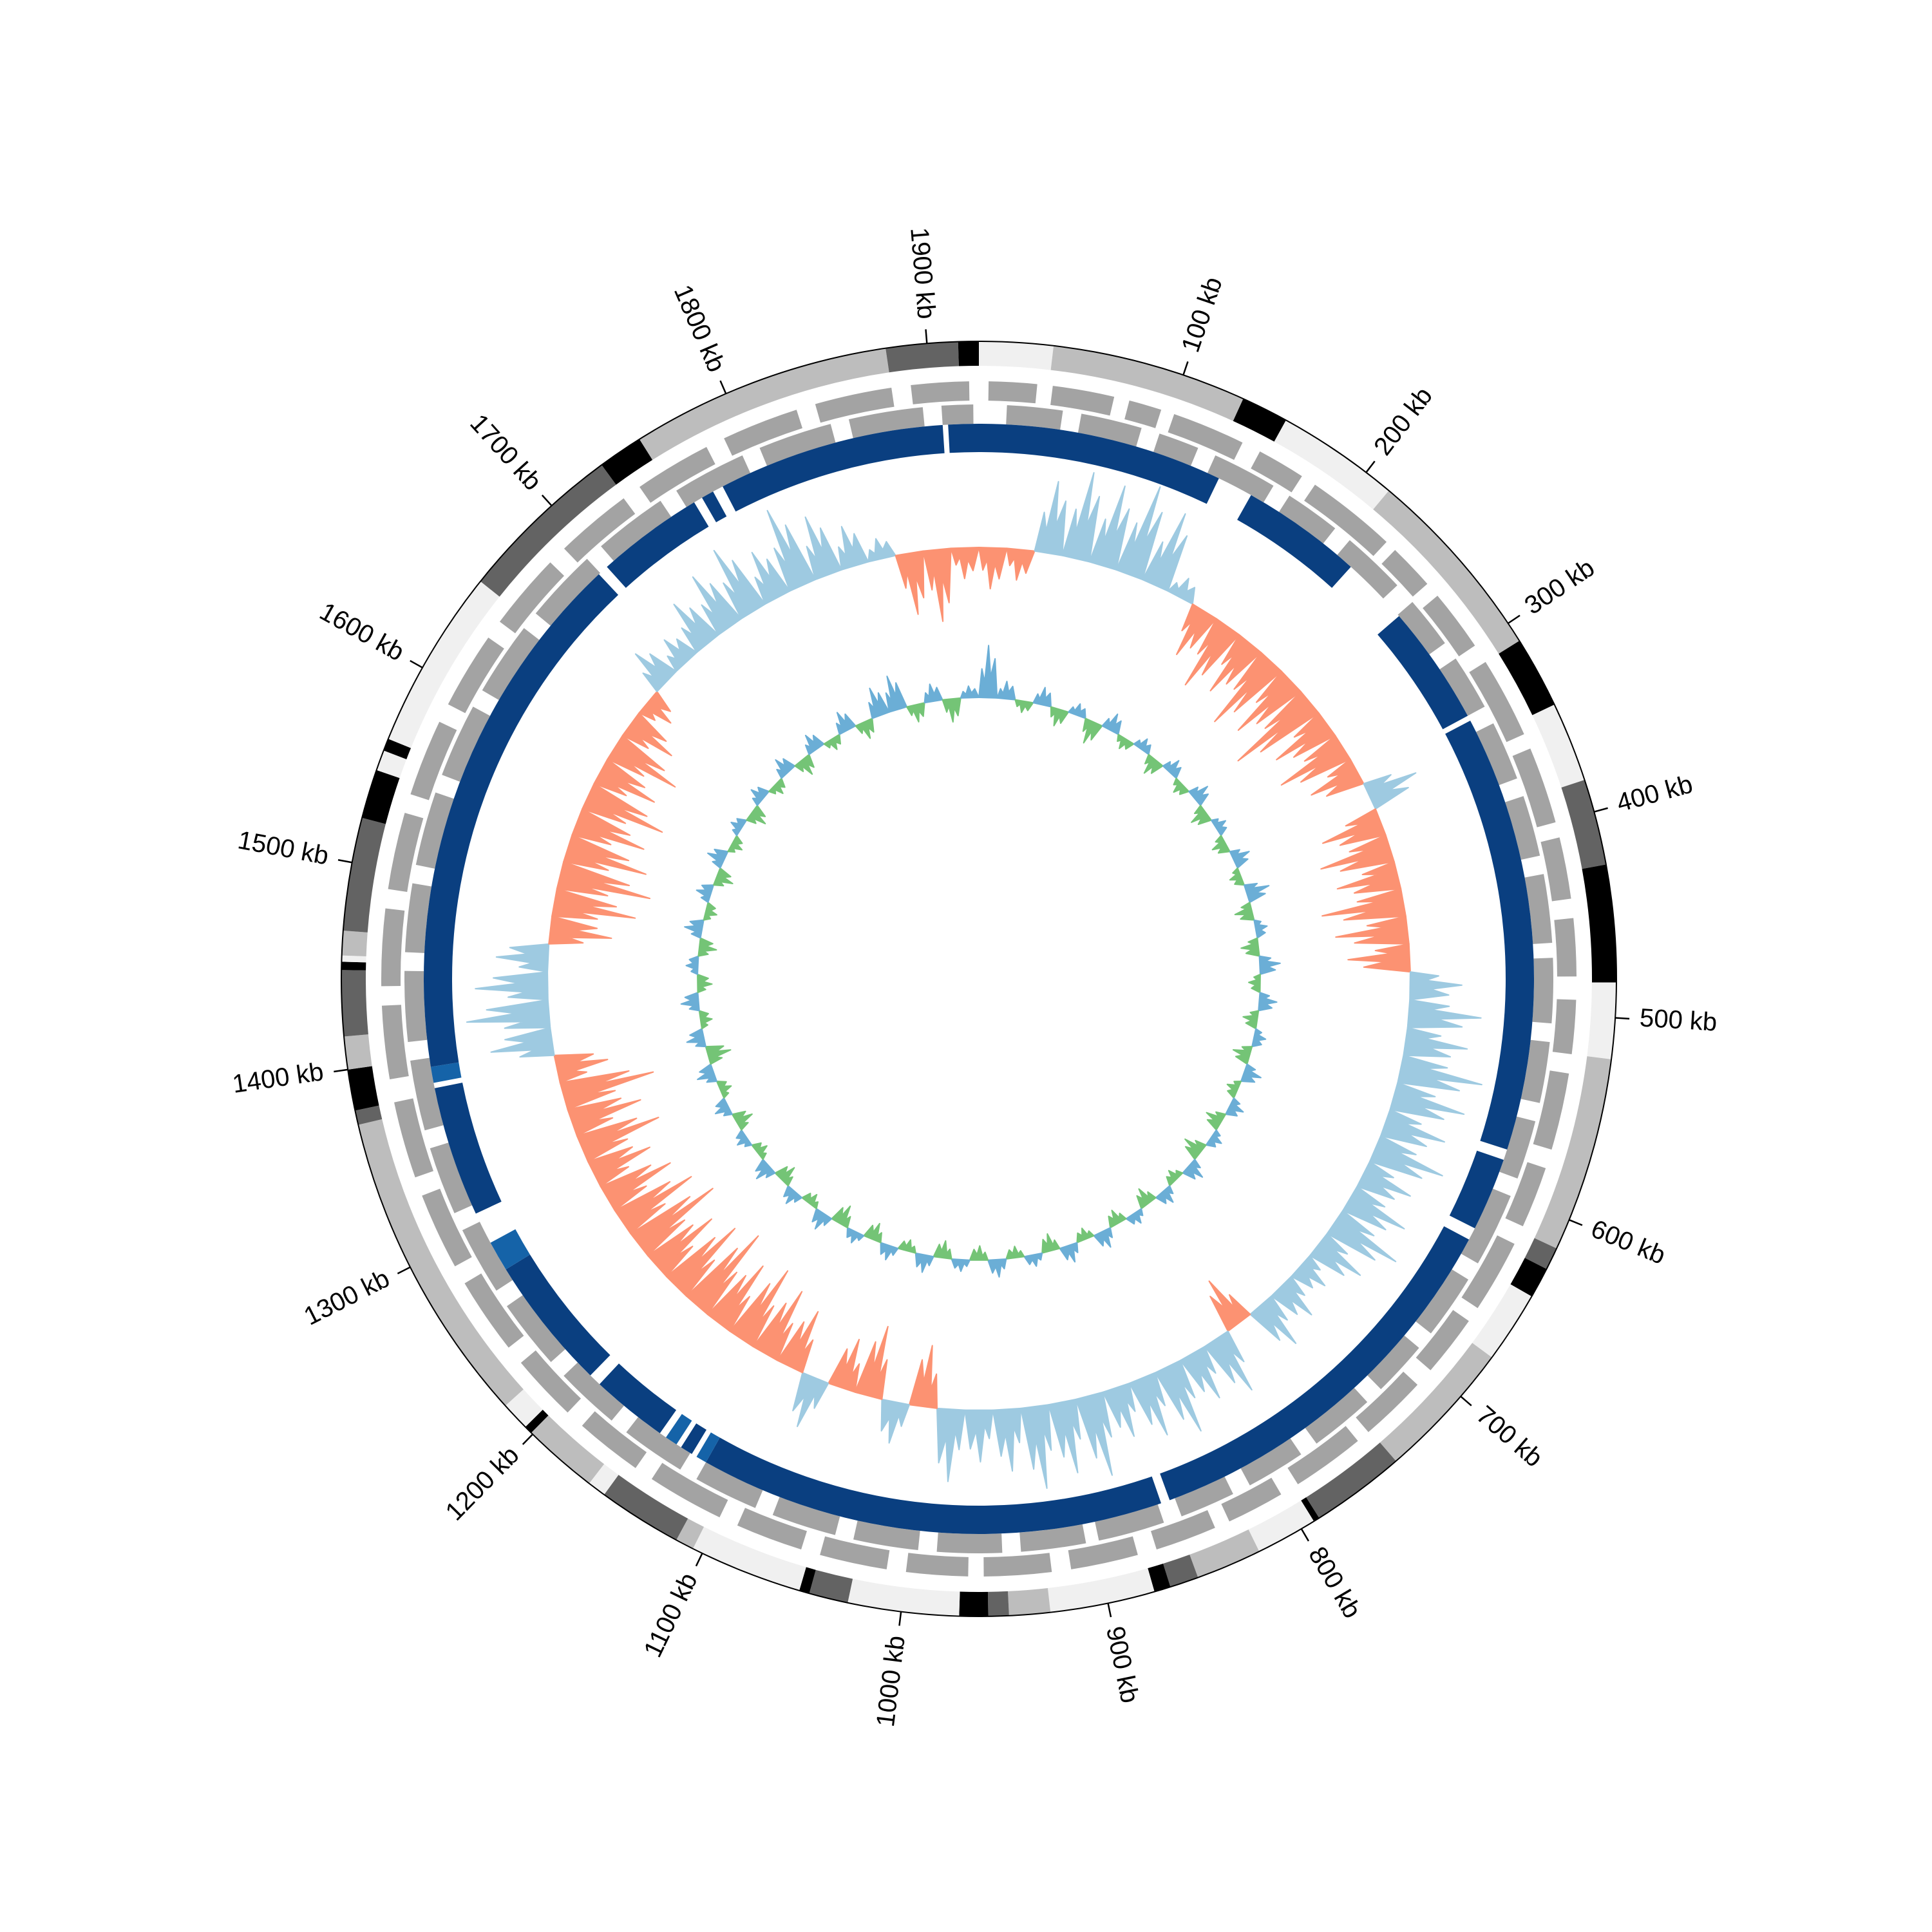 The width and height of the screenshot is (1932, 1932). Describe the element at coordinates (347, 1297) in the screenshot. I see `tick-label: 1300 kb` at that location.